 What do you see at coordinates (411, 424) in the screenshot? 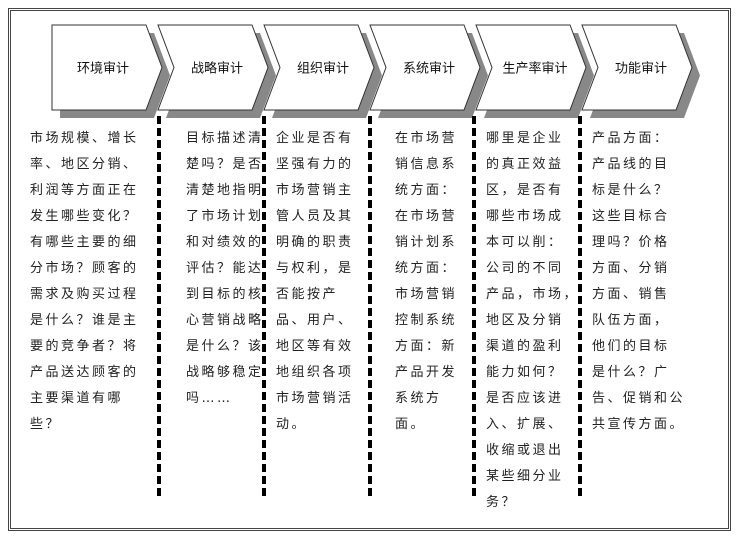
I see `description-line: 面。` at bounding box center [411, 424].